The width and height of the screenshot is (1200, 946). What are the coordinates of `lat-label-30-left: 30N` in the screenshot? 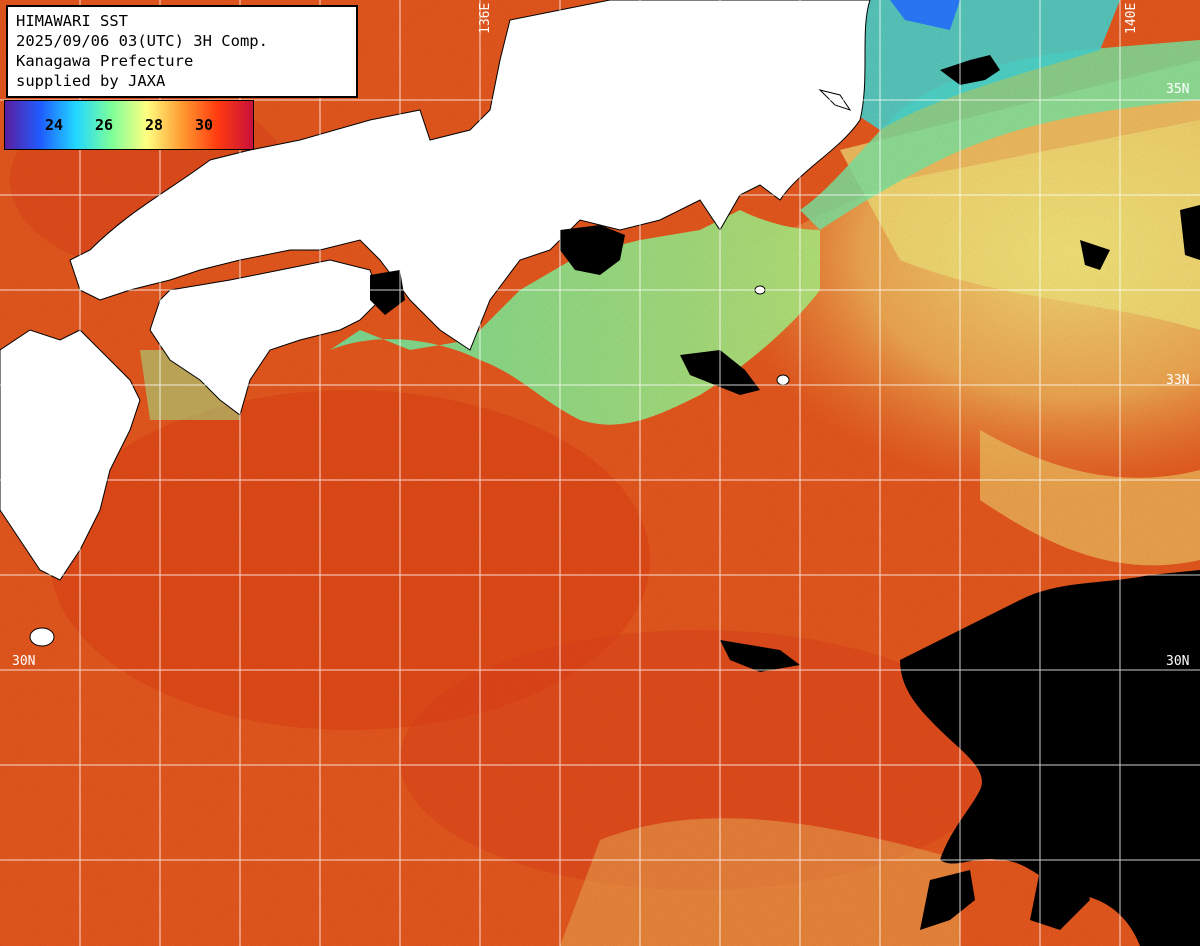 It's located at (24, 661).